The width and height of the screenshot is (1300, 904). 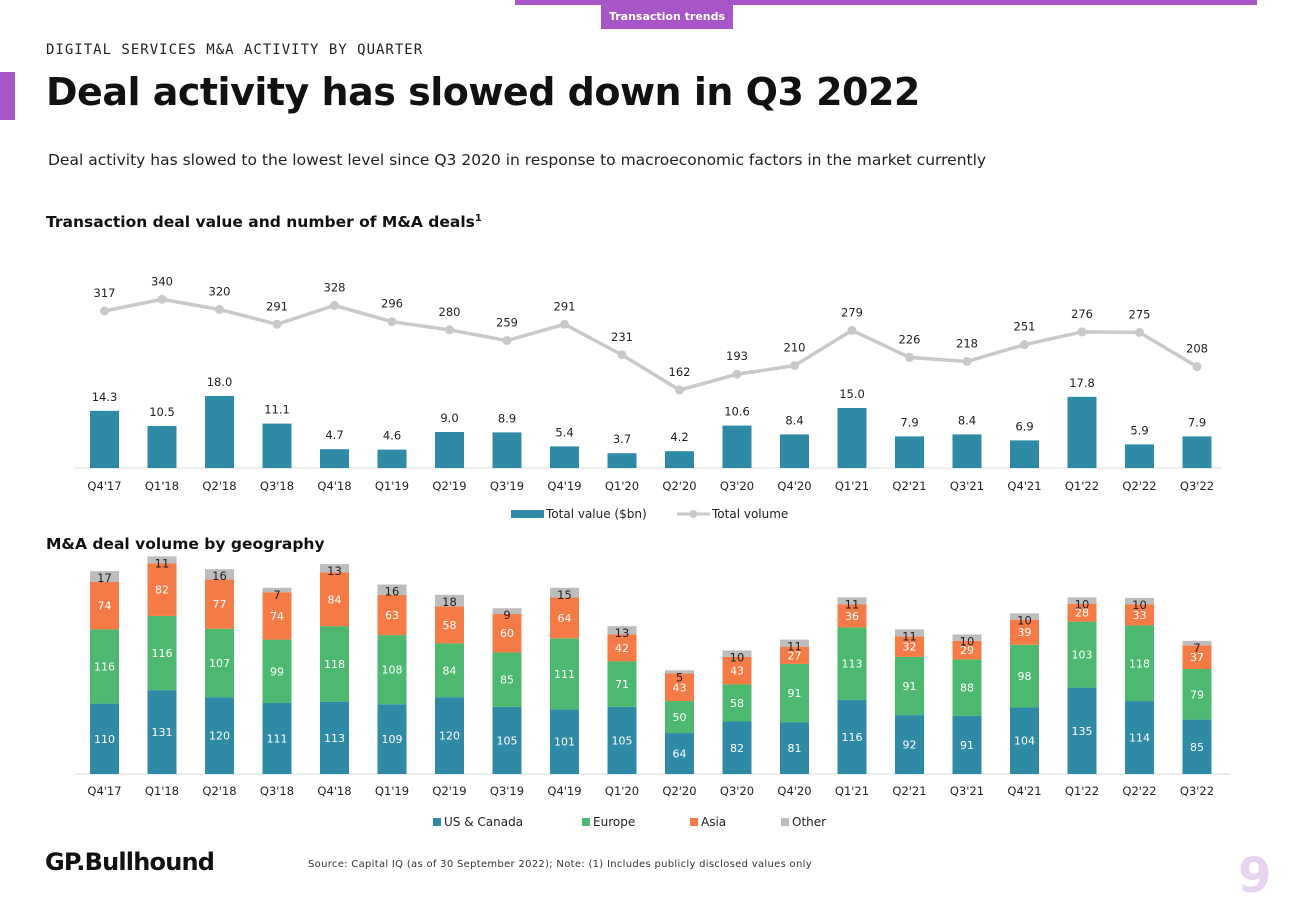 I want to click on segment-label: 107, so click(x=219, y=663).